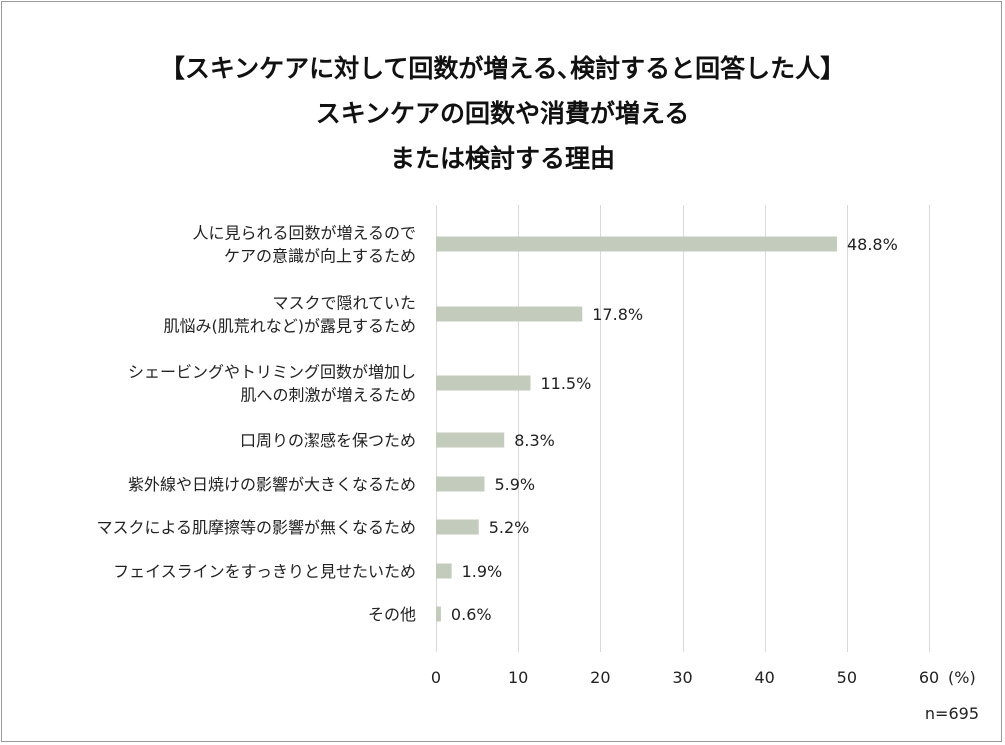 Image resolution: width=1005 pixels, height=745 pixels. I want to click on x-tick-label-50: 50, so click(847, 677).